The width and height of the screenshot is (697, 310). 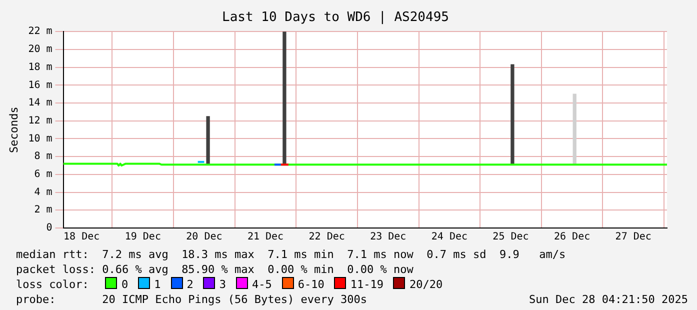 What do you see at coordinates (157, 284) in the screenshot?
I see `legend-label: 1` at bounding box center [157, 284].